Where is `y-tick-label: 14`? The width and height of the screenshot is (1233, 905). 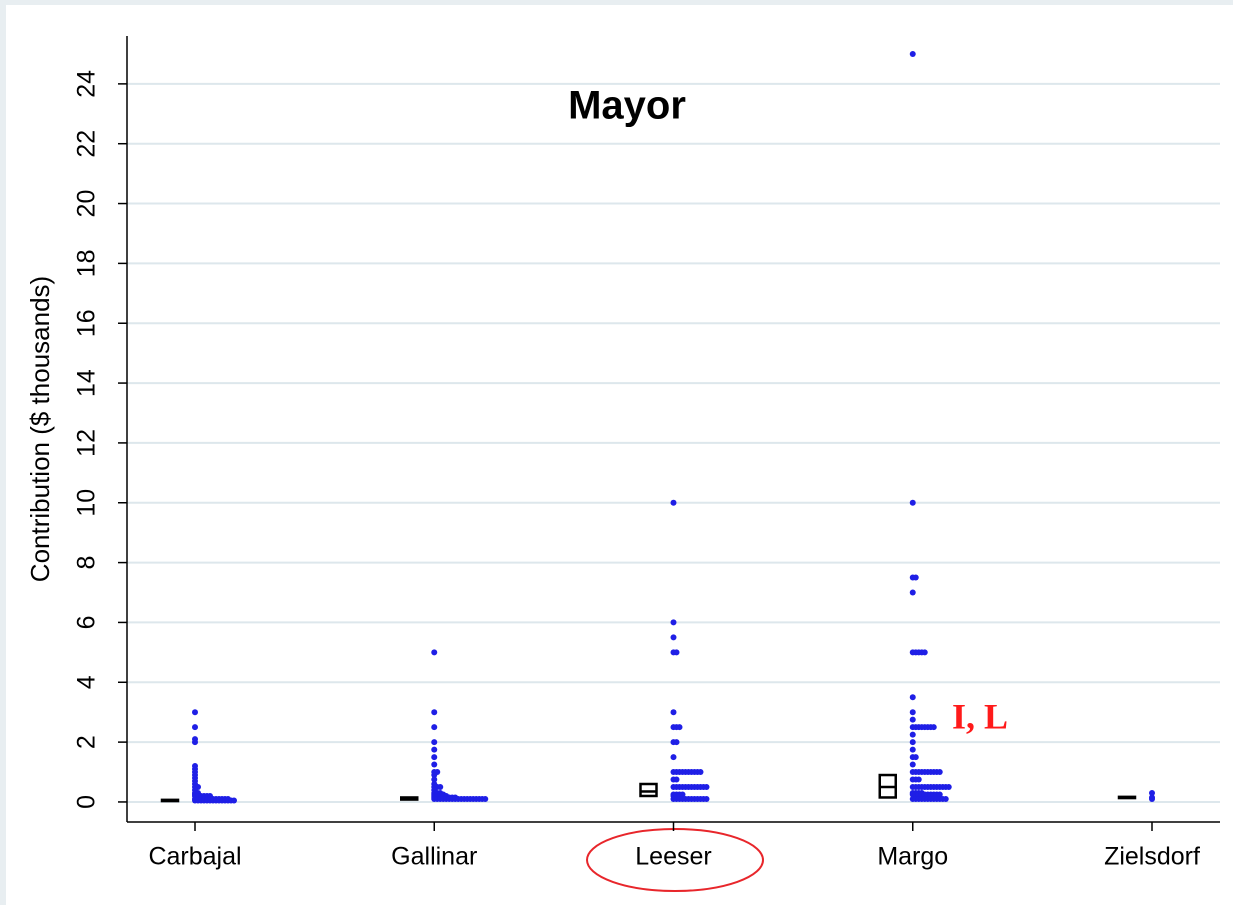 y-tick-label: 14 is located at coordinates (87, 383).